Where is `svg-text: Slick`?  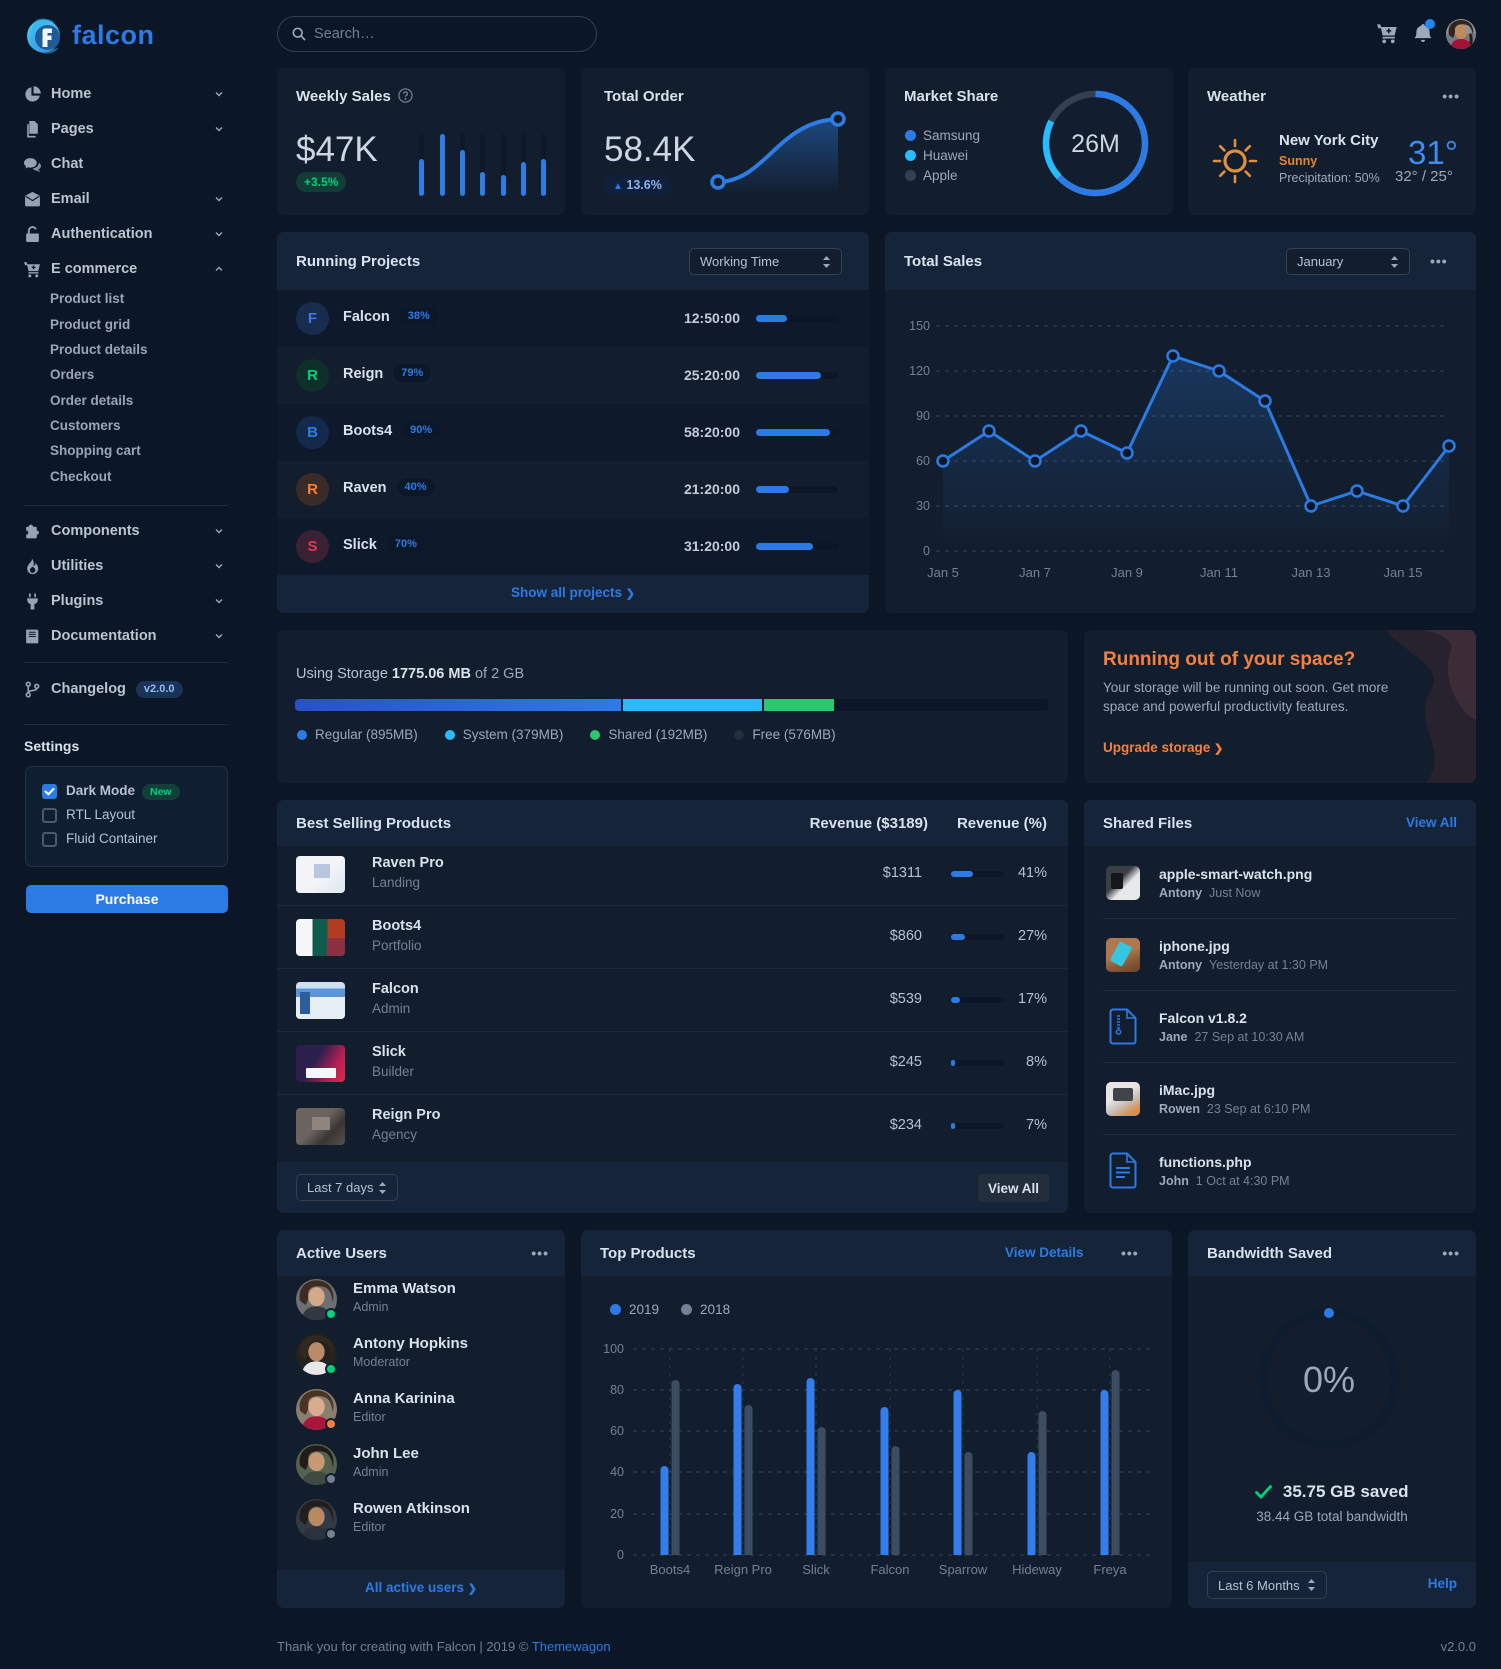 svg-text: Slick is located at coordinates (816, 1569).